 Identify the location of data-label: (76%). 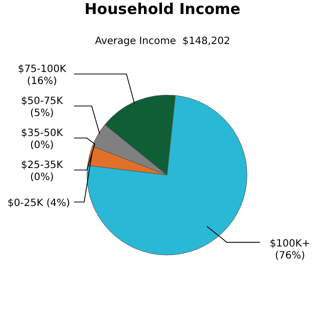
(290, 256).